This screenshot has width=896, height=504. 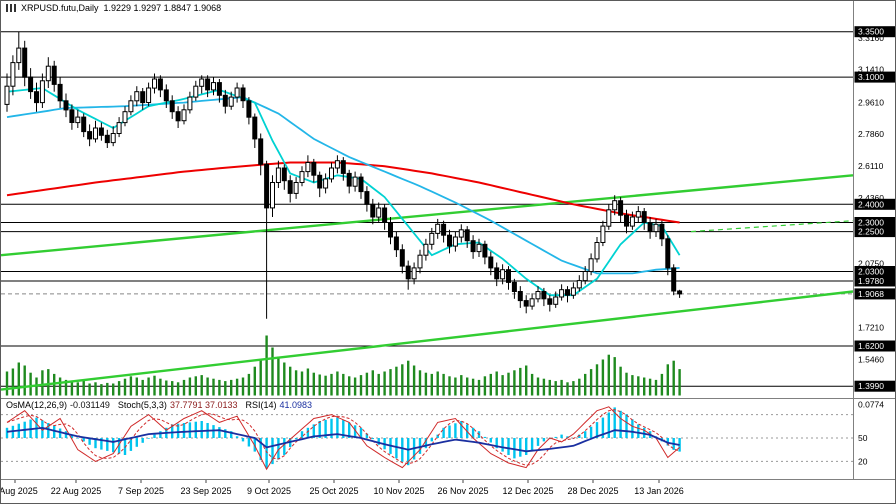 I want to click on time-axis-label: 12 Dec 2025, so click(x=527, y=491).